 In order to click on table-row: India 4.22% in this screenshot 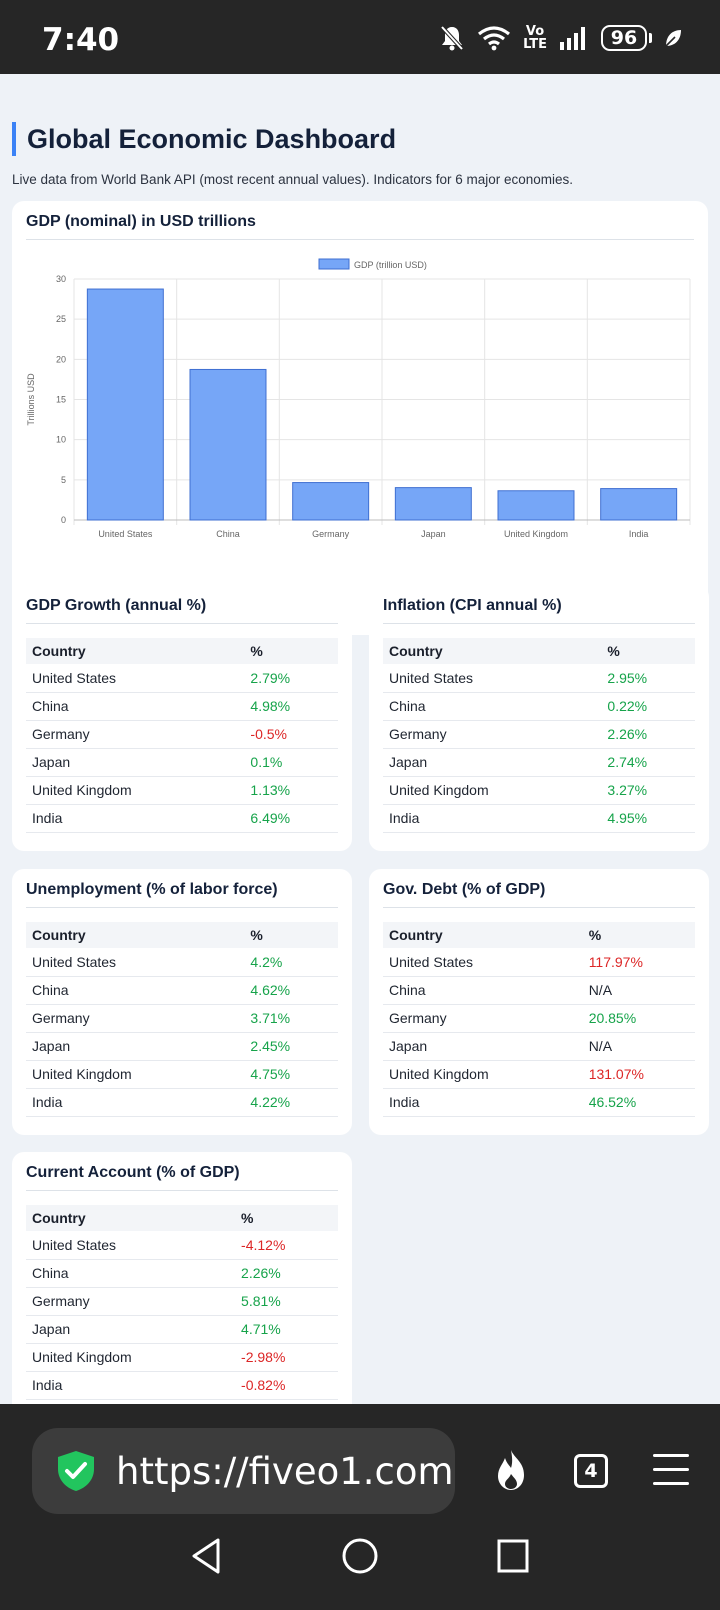, I will do `click(182, 1102)`.